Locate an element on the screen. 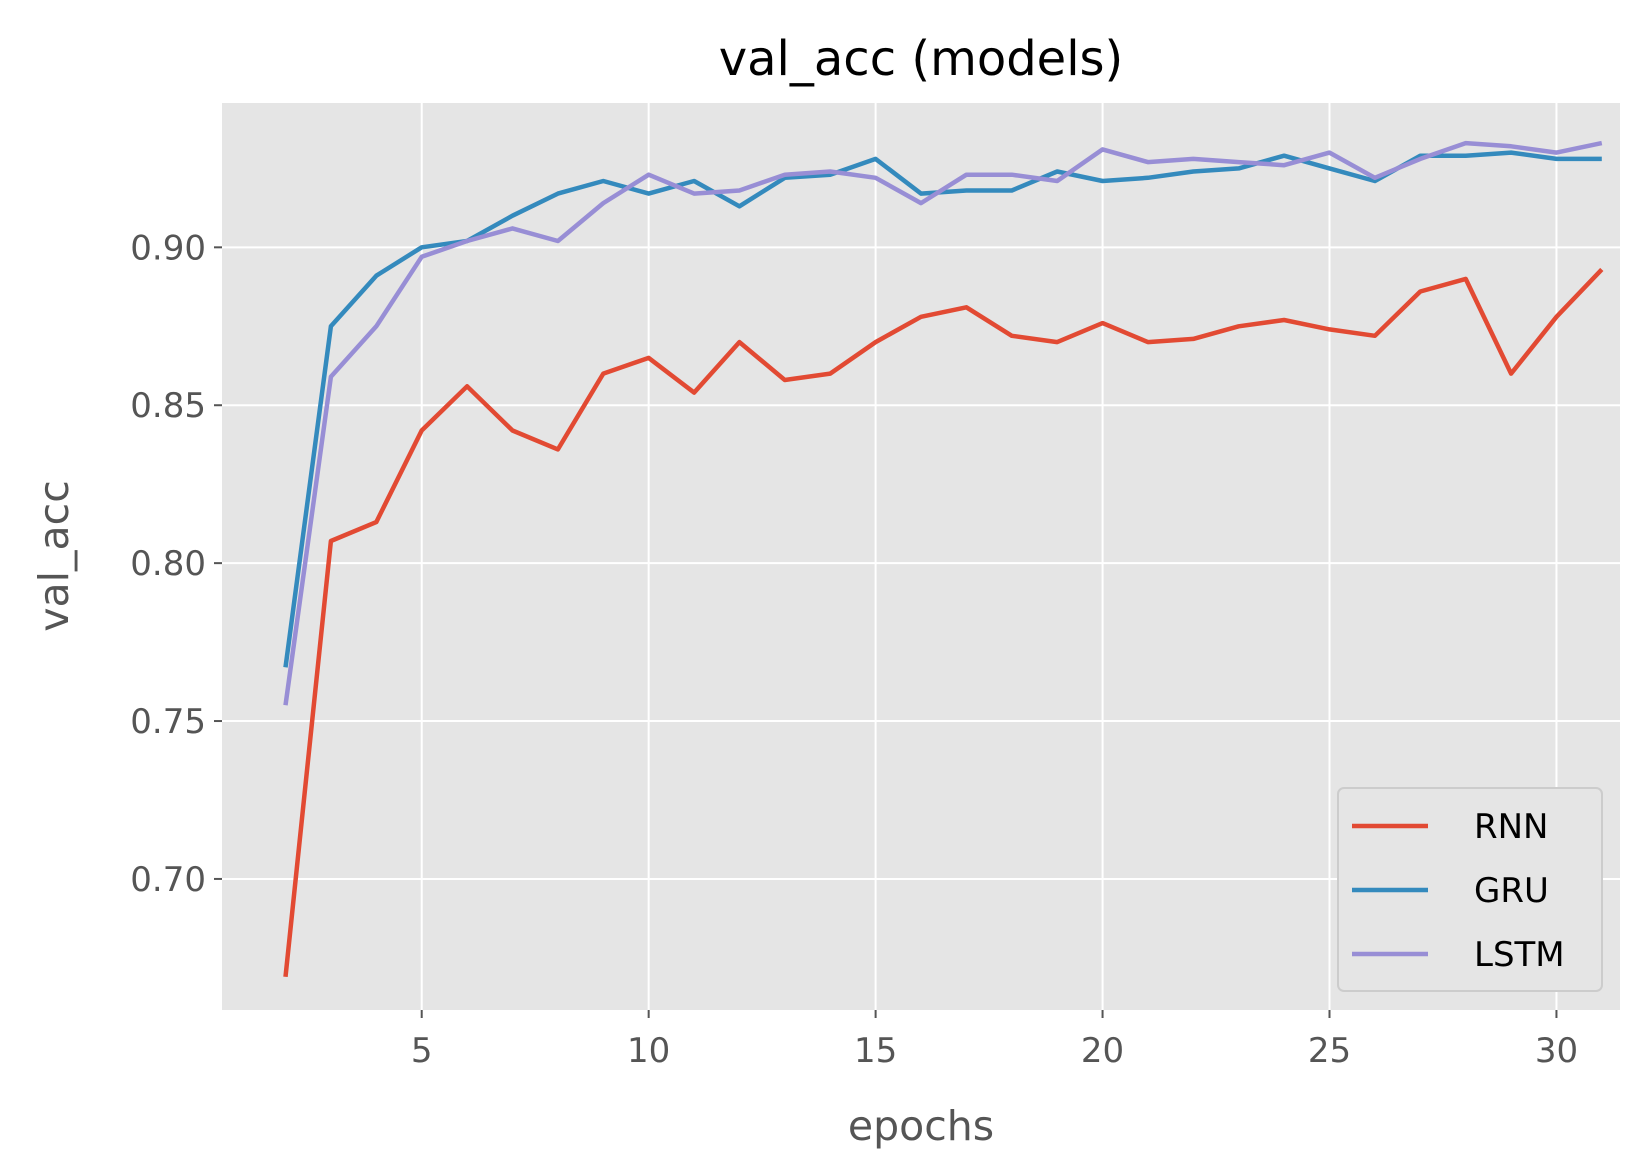 Image resolution: width=1643 pixels, height=1172 pixels. x-tick-label: 10 is located at coordinates (648, 1051).